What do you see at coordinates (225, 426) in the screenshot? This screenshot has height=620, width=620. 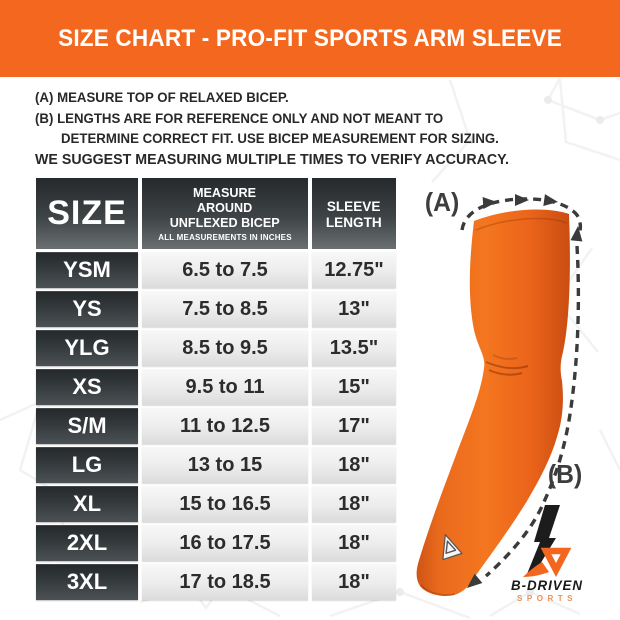 I see `bicep-range: 11 to 12.5` at bounding box center [225, 426].